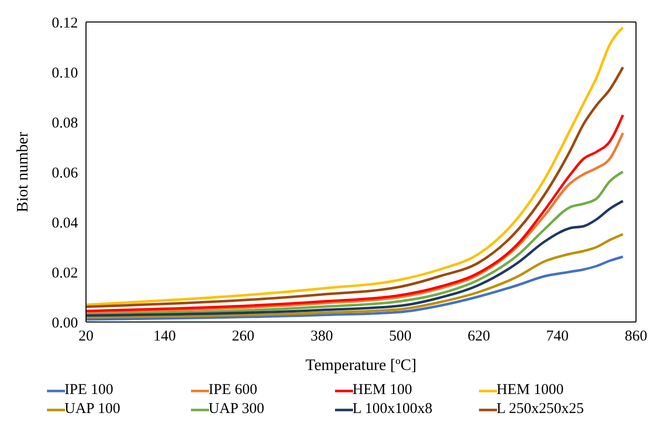 This screenshot has width=656, height=425. Describe the element at coordinates (92, 409) in the screenshot. I see `legend-label: UAP 100` at that location.